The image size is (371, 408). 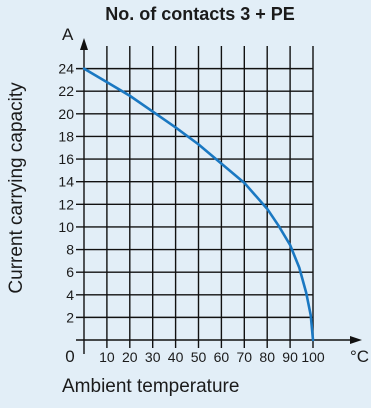 What do you see at coordinates (150, 386) in the screenshot?
I see `x-axis-title: Ambient temperature` at bounding box center [150, 386].